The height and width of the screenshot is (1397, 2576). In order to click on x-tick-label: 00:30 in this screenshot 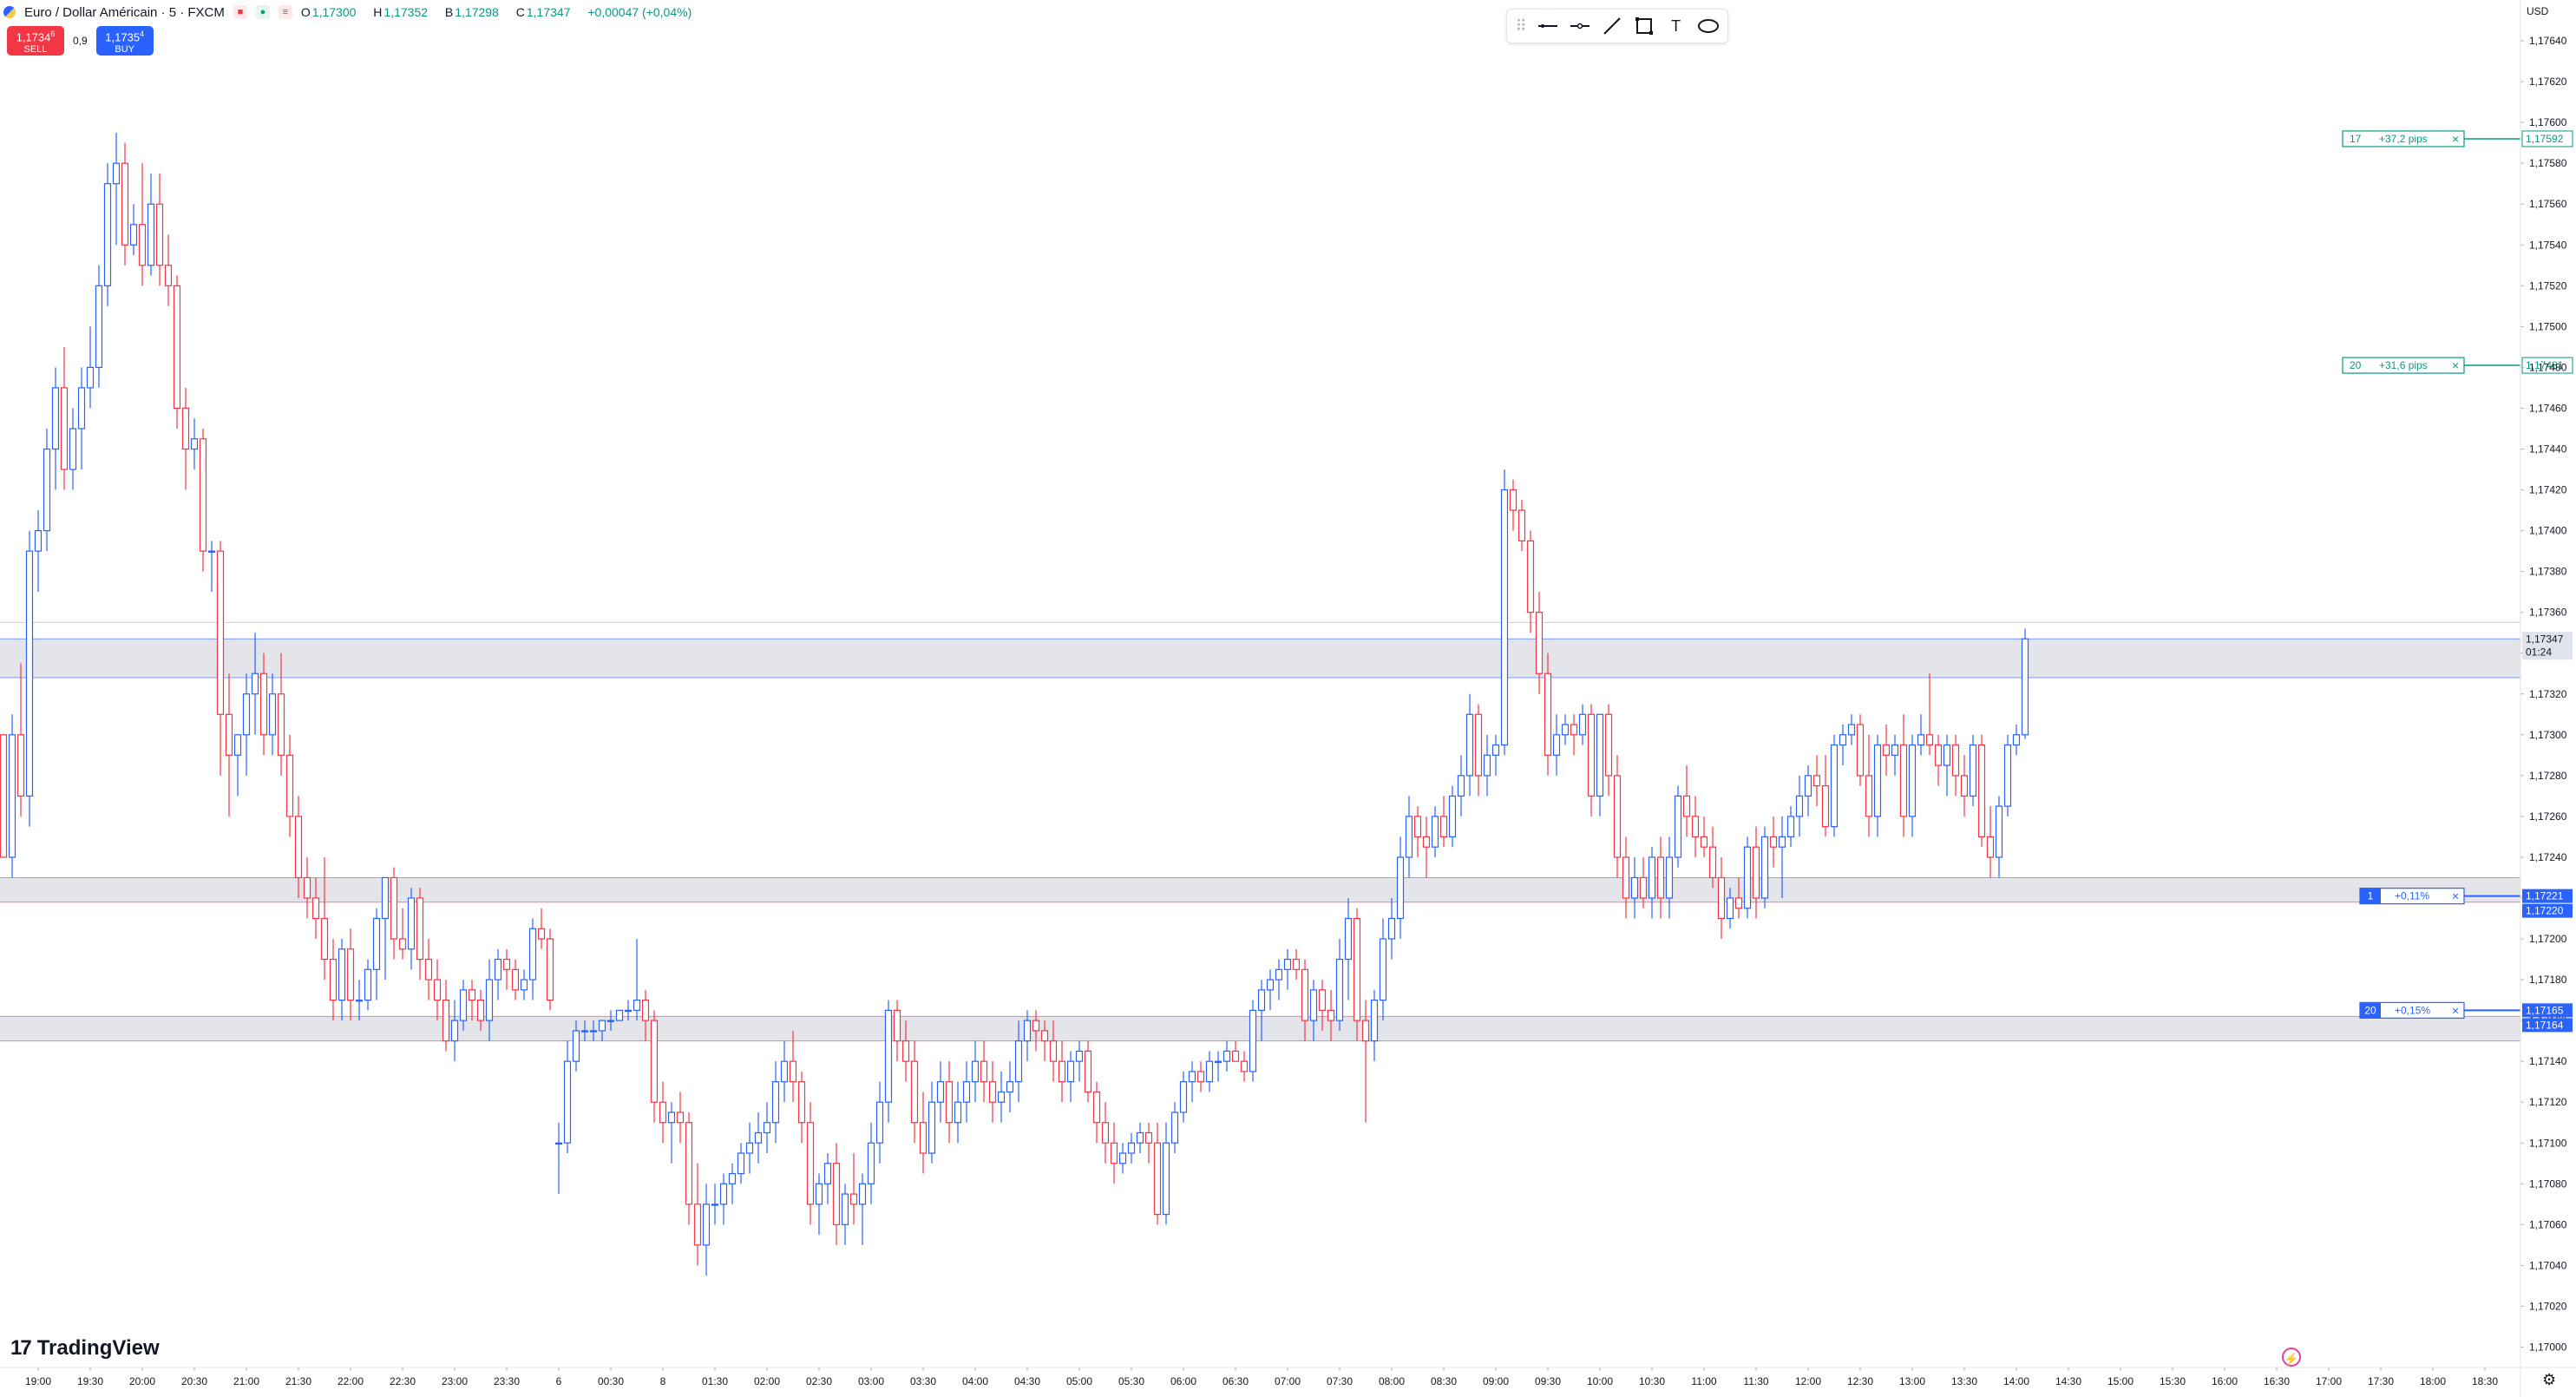, I will do `click(611, 1381)`.